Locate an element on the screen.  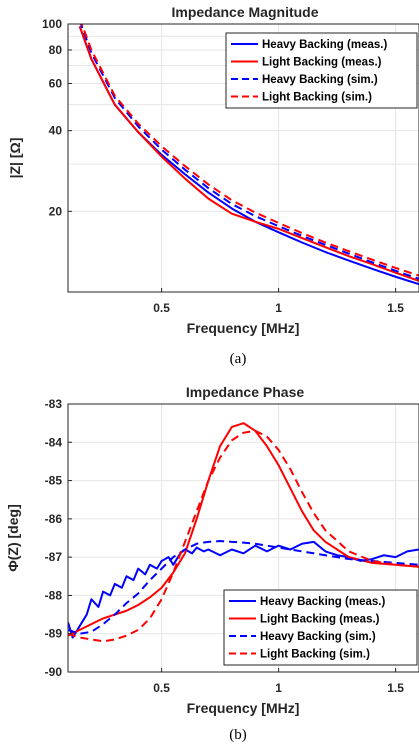
y-tick-label: -85 is located at coordinates (54, 481).